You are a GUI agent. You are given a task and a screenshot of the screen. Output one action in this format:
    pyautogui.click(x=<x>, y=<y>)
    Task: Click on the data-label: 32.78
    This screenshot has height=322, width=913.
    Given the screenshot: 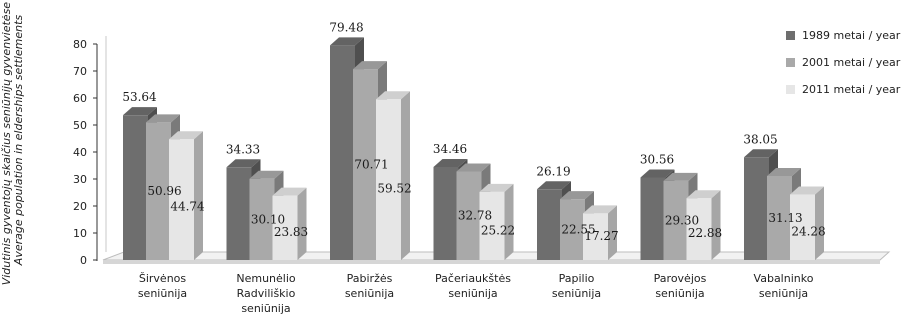 What is the action you would take?
    pyautogui.click(x=475, y=216)
    